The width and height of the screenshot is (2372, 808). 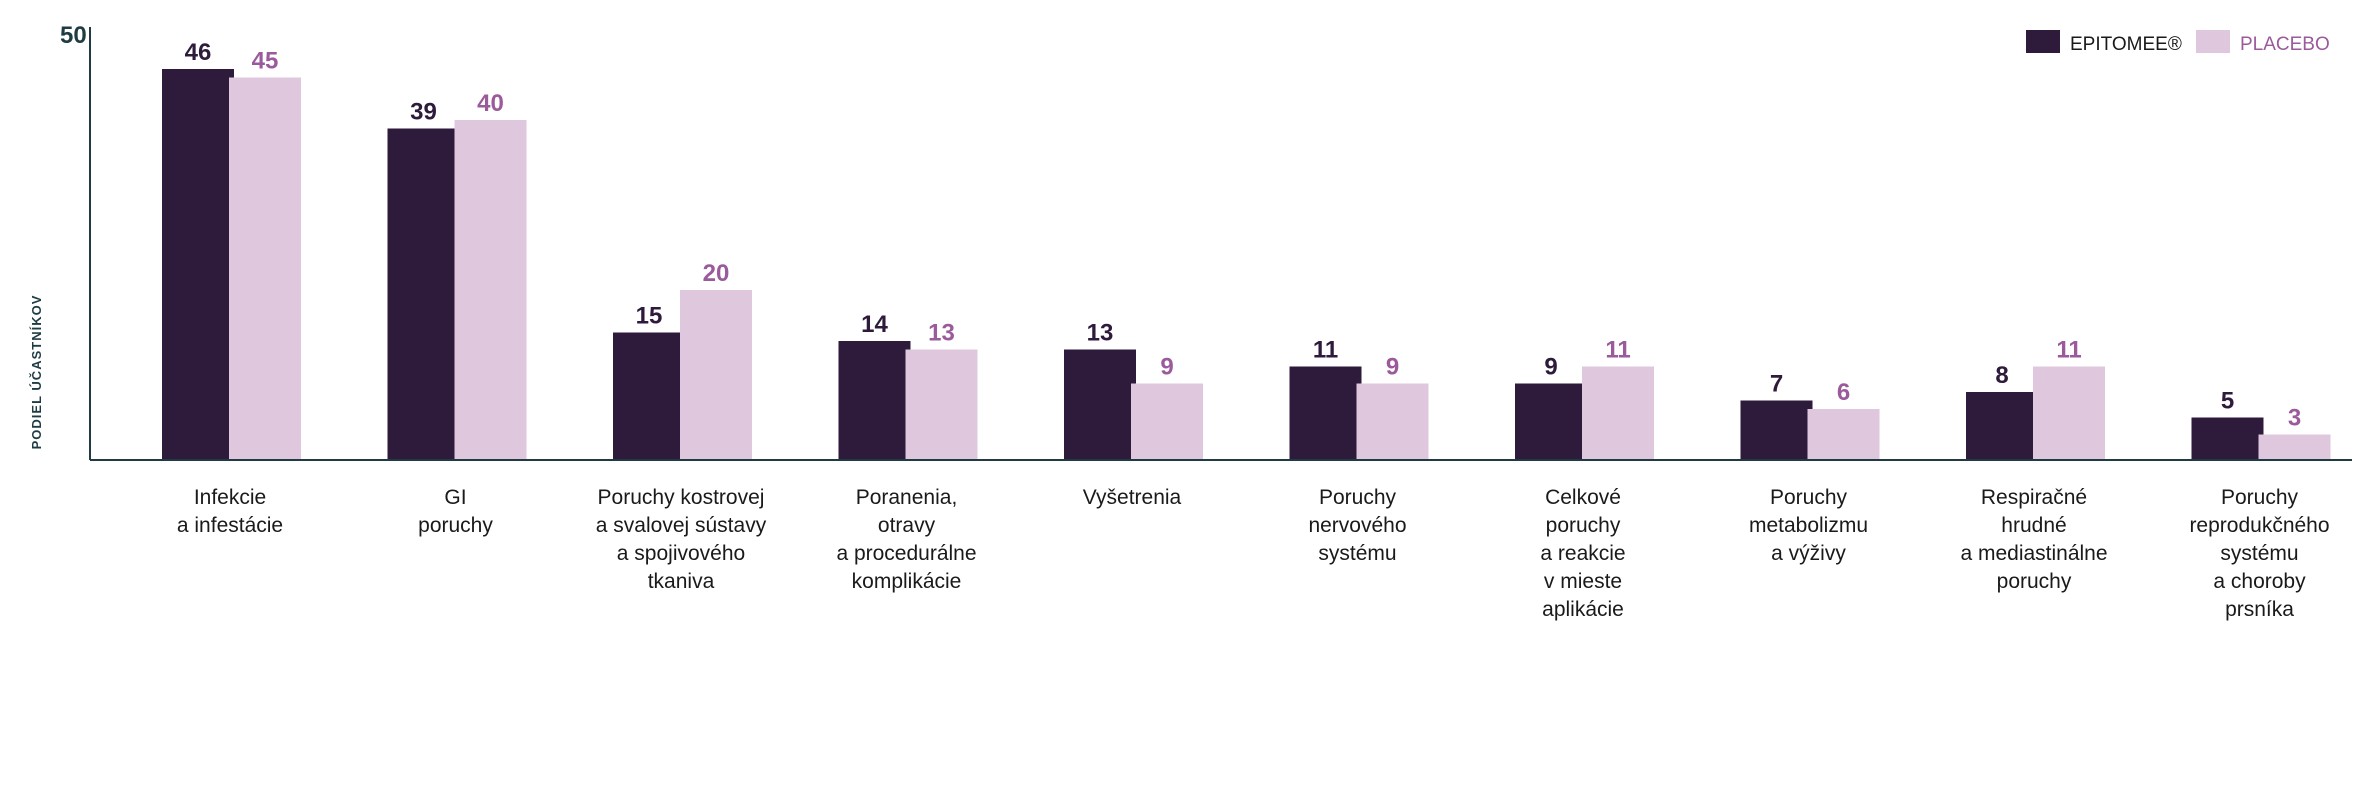 I want to click on category-label-line: a výživy, so click(x=1808, y=553).